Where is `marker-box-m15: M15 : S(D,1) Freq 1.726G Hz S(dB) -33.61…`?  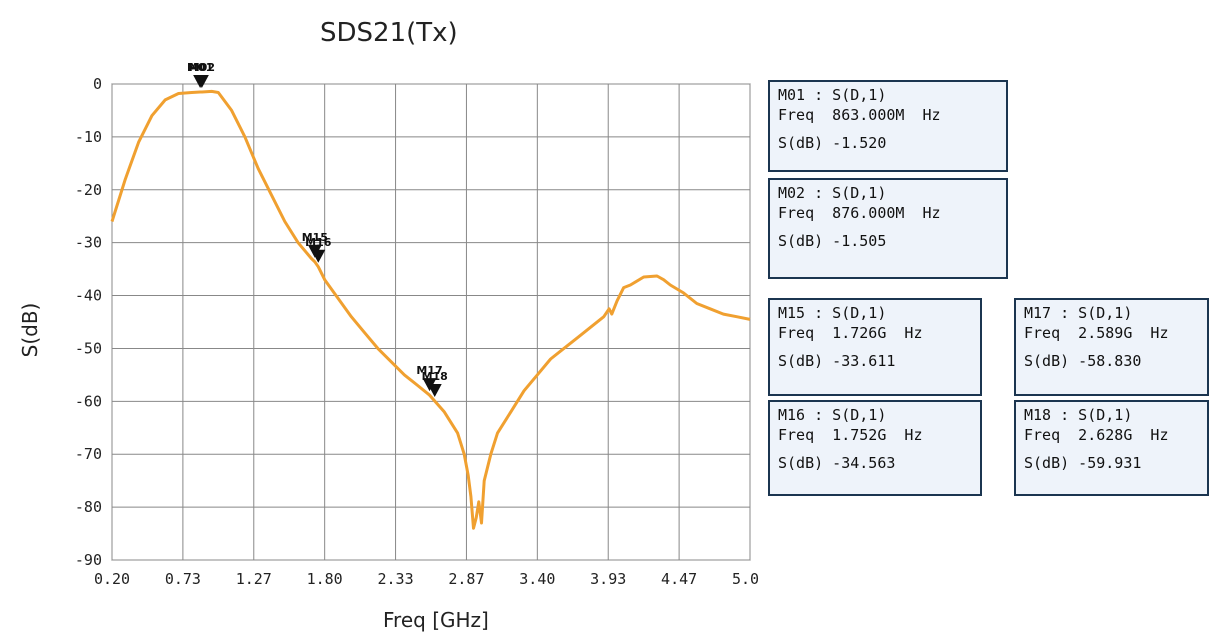
marker-box-m15: M15 : S(D,1) Freq 1.726G Hz S(dB) -33.61… is located at coordinates (875, 347).